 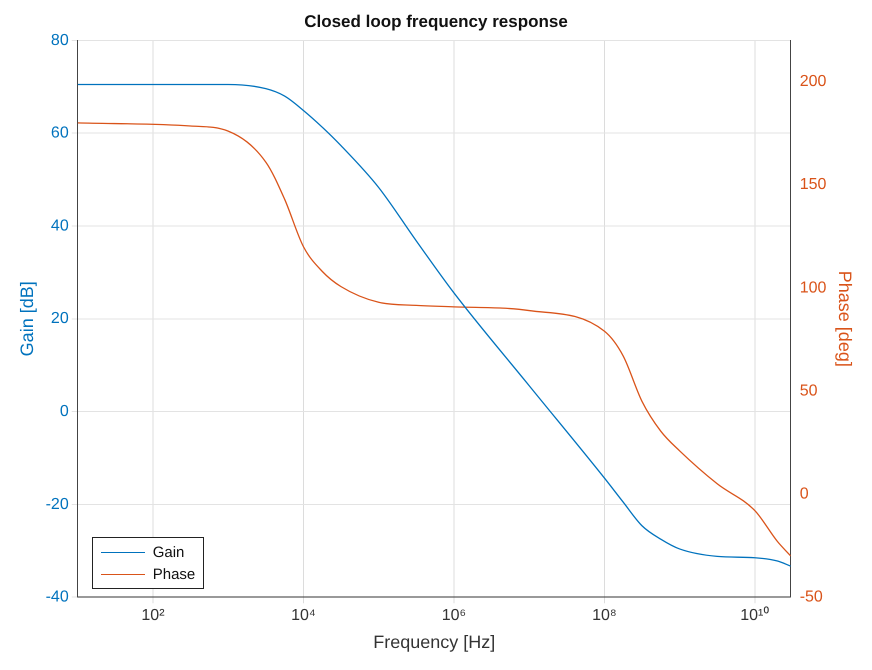 I want to click on x-tick-label: 10⁸, so click(x=604, y=615).